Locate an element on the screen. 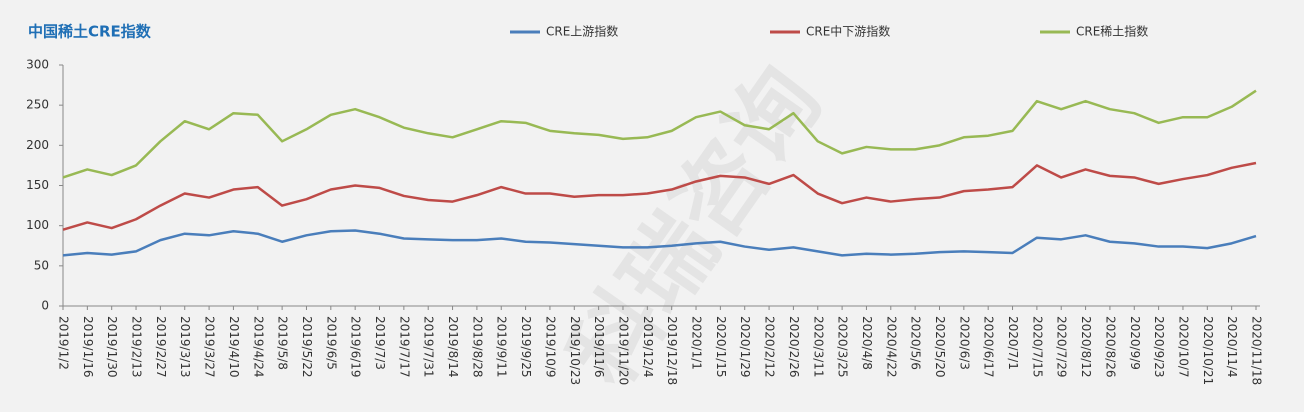 The width and height of the screenshot is (1304, 412). x-tick-label: 2020/4/22 is located at coordinates (891, 347).